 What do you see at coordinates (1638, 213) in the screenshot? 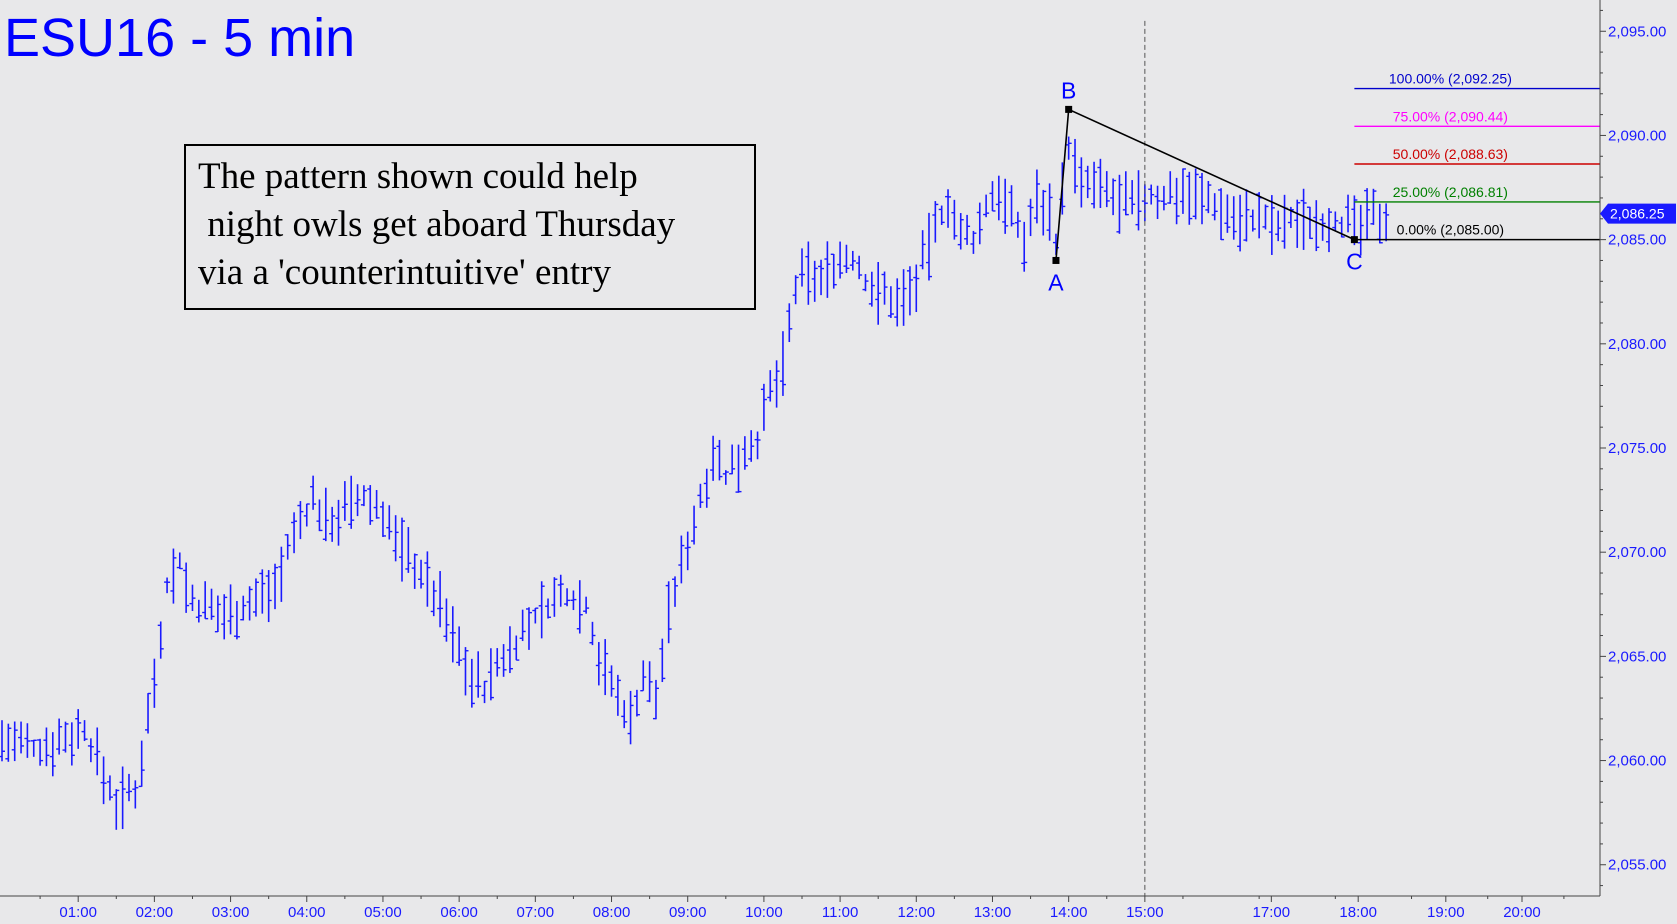
I see `last-price-marker` at bounding box center [1638, 213].